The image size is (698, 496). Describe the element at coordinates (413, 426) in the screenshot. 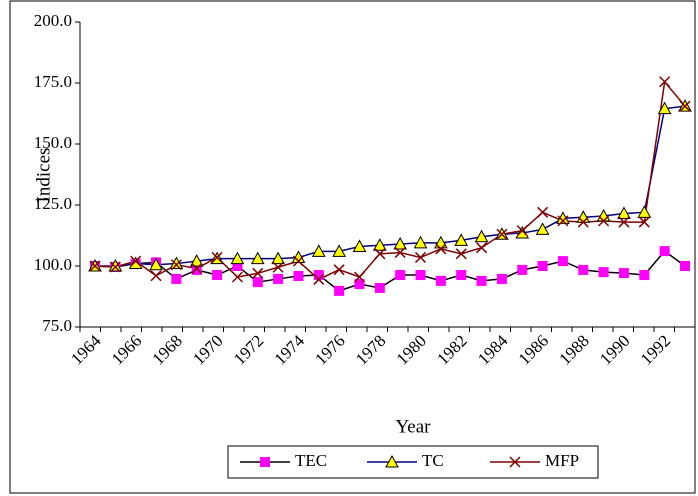

I see `x-axis-label: Year` at that location.